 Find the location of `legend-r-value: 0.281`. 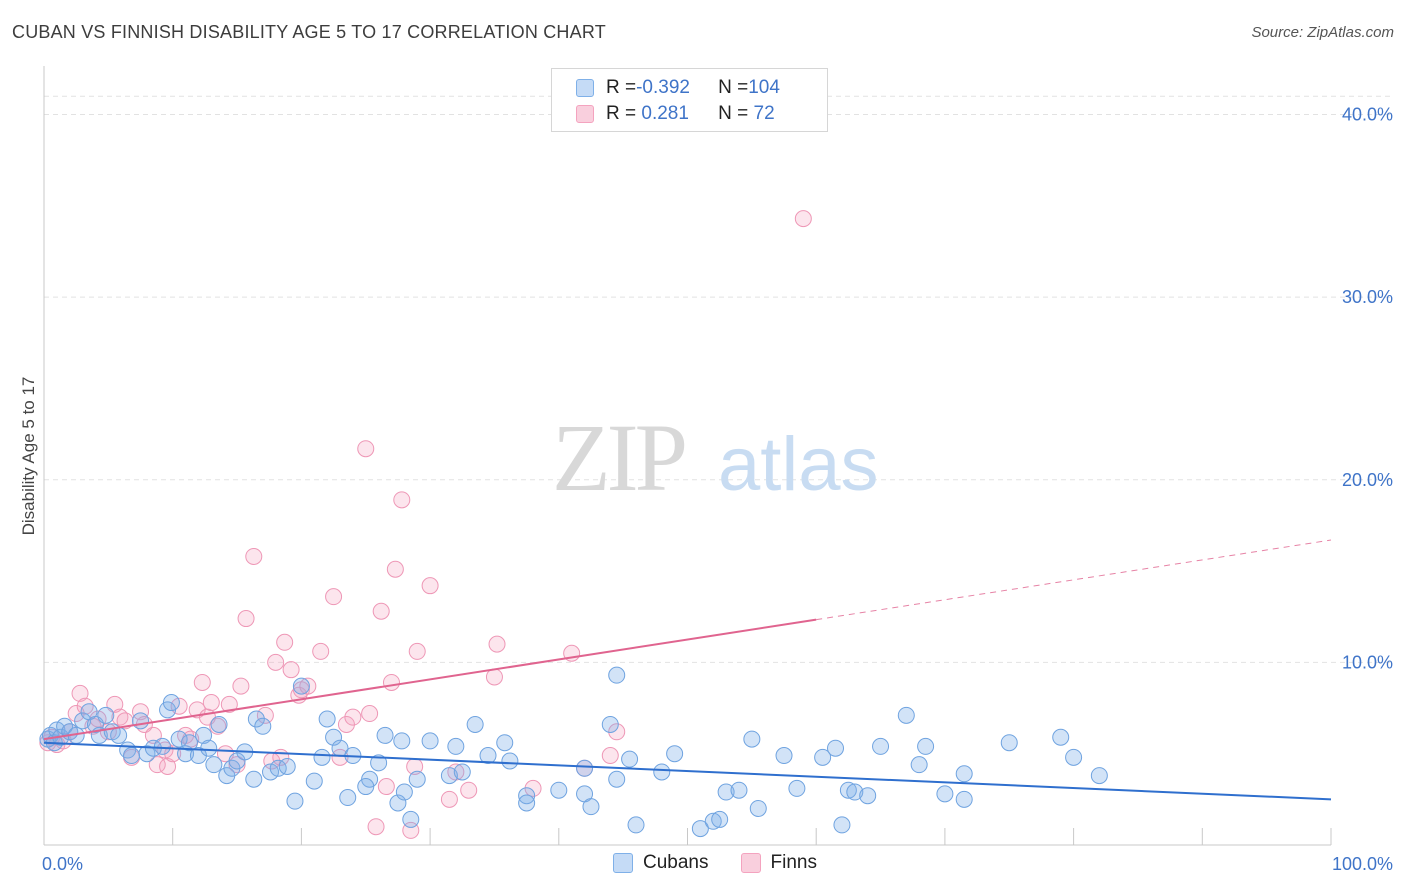

legend-r-value: 0.281 is located at coordinates (662, 113).